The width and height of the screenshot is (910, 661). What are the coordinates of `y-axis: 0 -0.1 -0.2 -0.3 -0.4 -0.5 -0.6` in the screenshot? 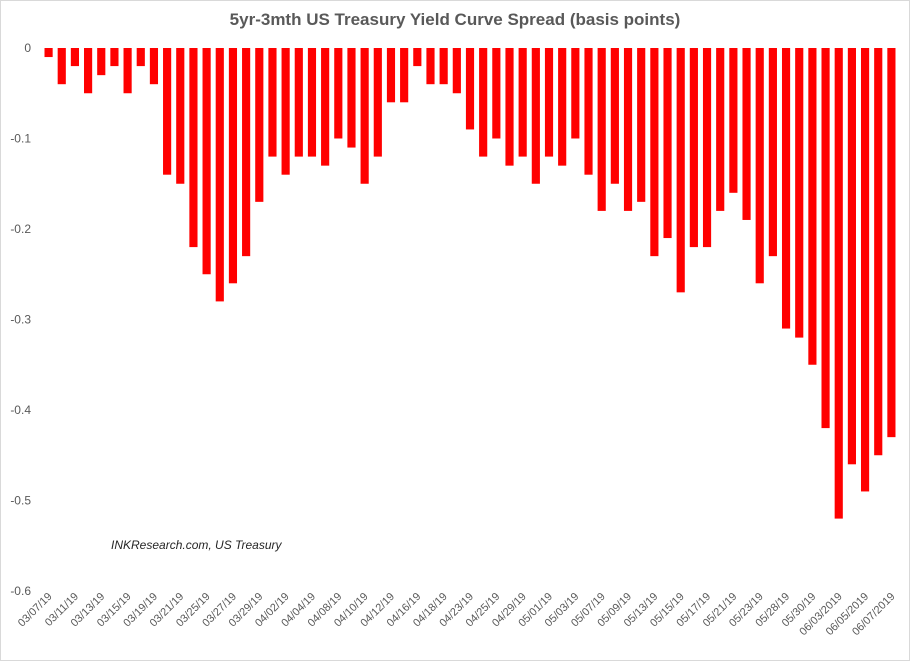 It's located at (20, 319).